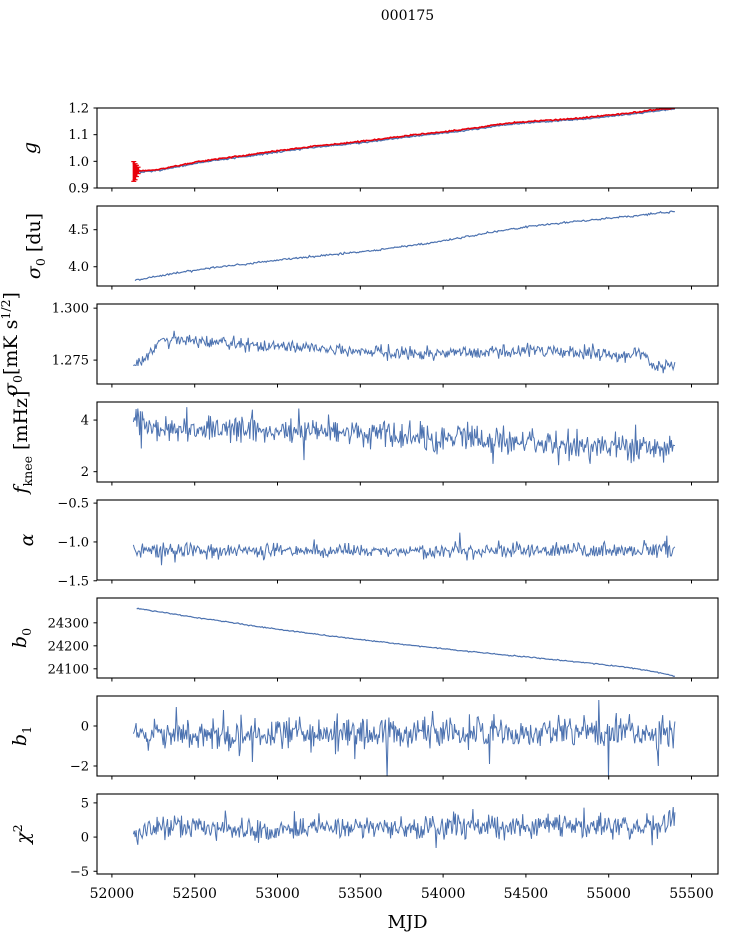 The width and height of the screenshot is (729, 944). I want to click on x-tick-label: 52000, so click(112, 894).